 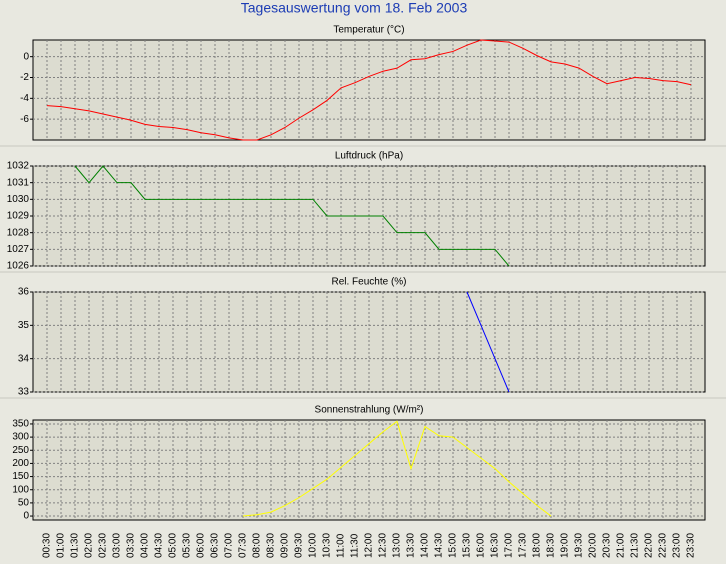 I want to click on x-tick-label: 11:00, so click(x=341, y=545).